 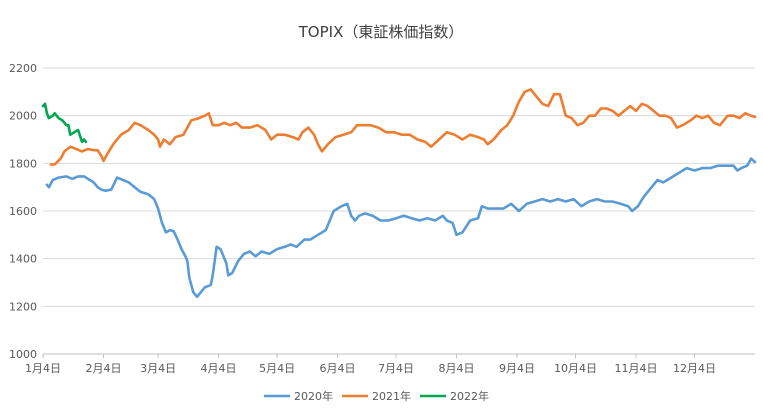 What do you see at coordinates (23, 68) in the screenshot?
I see `y-tick-label: 2200` at bounding box center [23, 68].